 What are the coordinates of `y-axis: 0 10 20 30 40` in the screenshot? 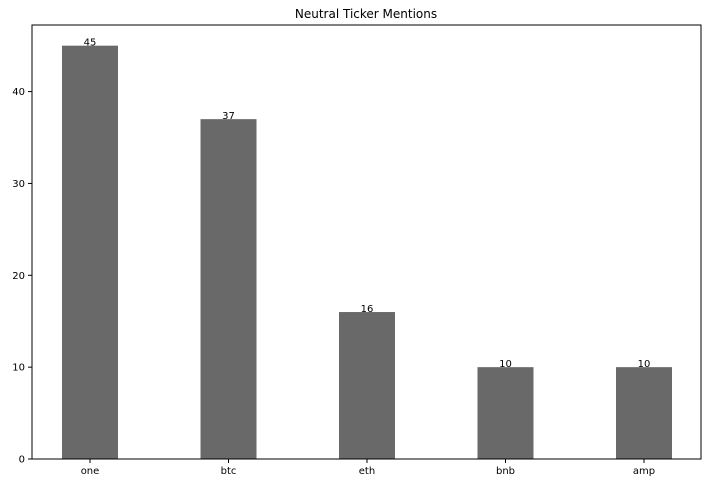 It's located at (22, 276).